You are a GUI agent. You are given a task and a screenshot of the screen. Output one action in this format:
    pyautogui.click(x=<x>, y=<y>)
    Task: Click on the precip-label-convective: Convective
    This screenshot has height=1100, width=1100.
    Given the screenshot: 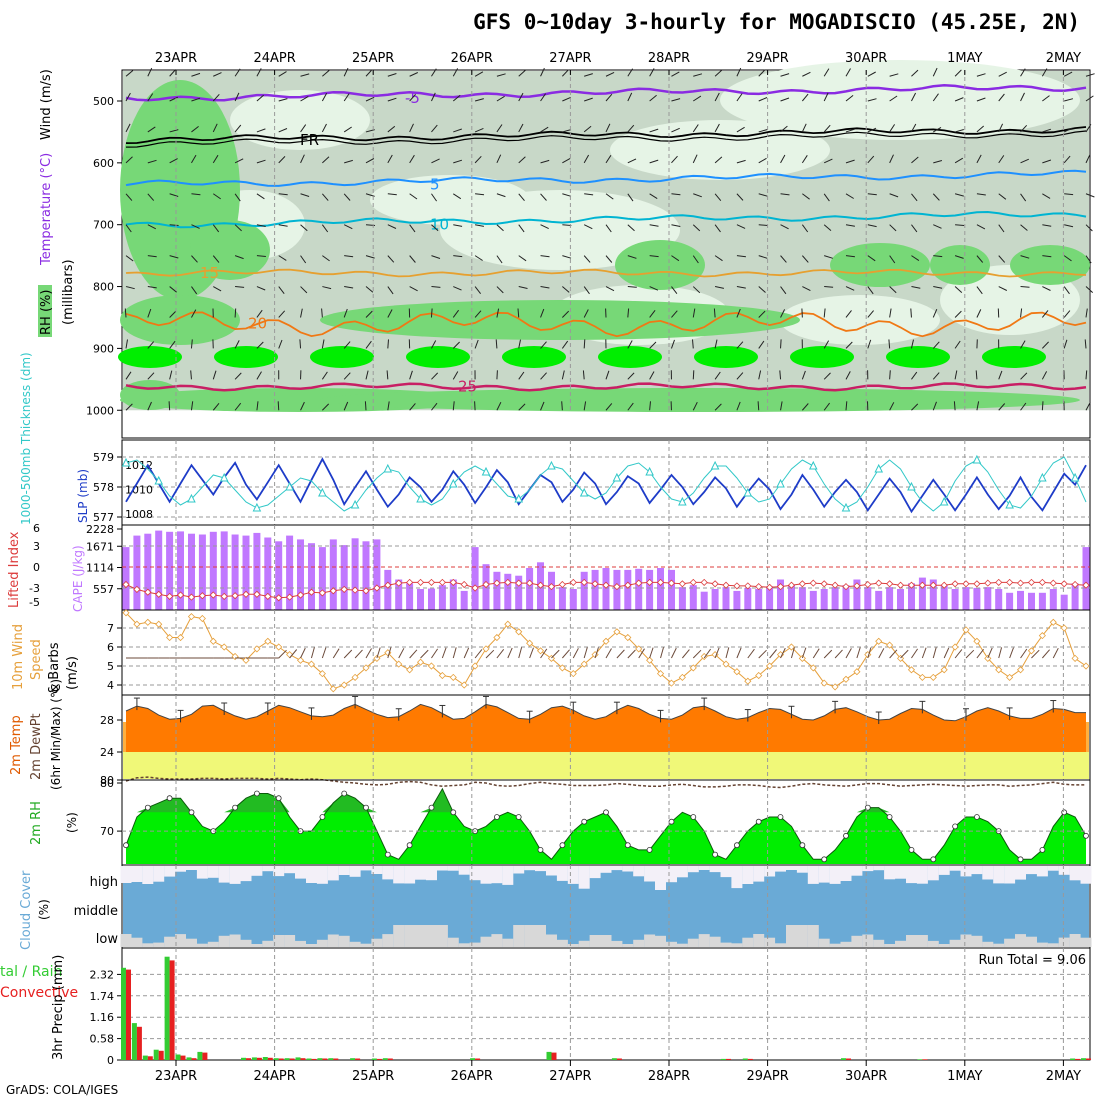 What is the action you would take?
    pyautogui.click(x=39, y=993)
    